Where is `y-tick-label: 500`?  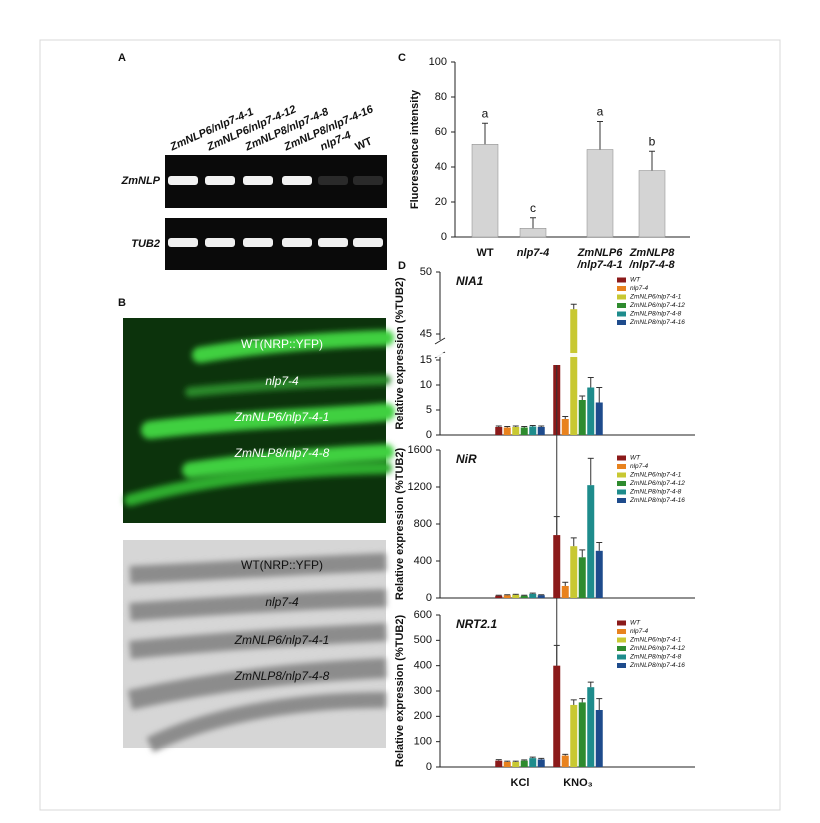
y-tick-label: 500 is located at coordinates (423, 640).